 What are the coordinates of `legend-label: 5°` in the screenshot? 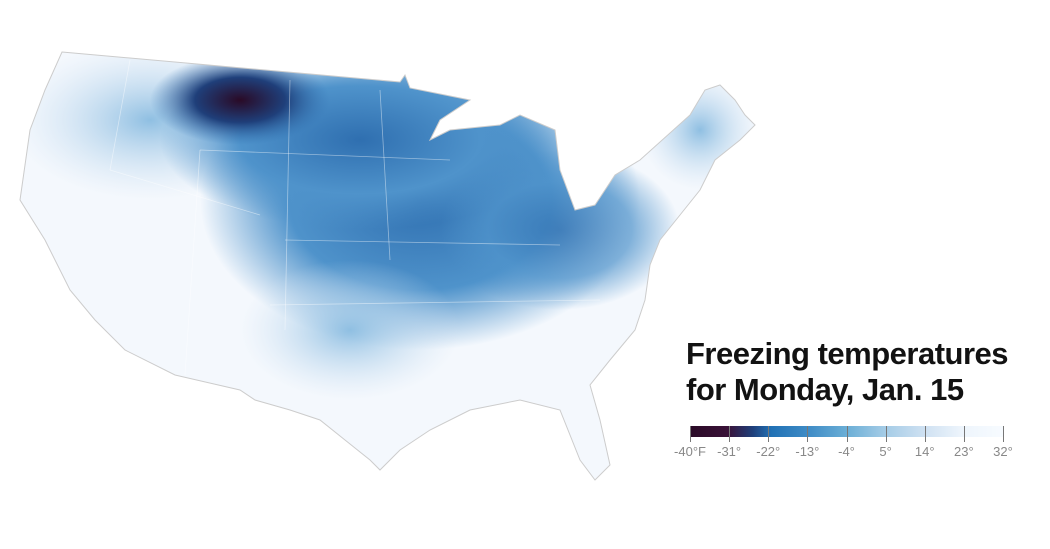 It's located at (885, 451).